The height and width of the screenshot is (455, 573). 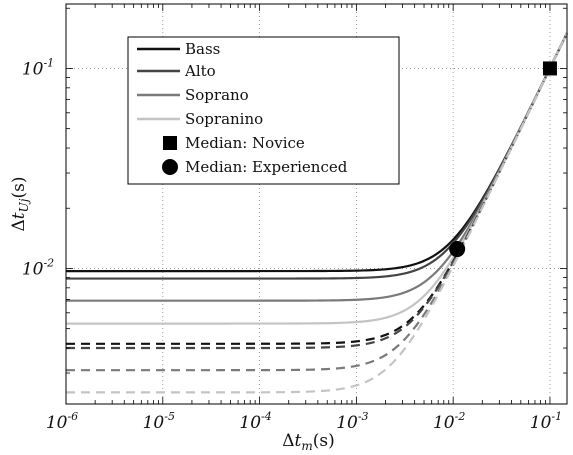 I want to click on x-axis-title: Δtm(s), so click(x=308, y=442).